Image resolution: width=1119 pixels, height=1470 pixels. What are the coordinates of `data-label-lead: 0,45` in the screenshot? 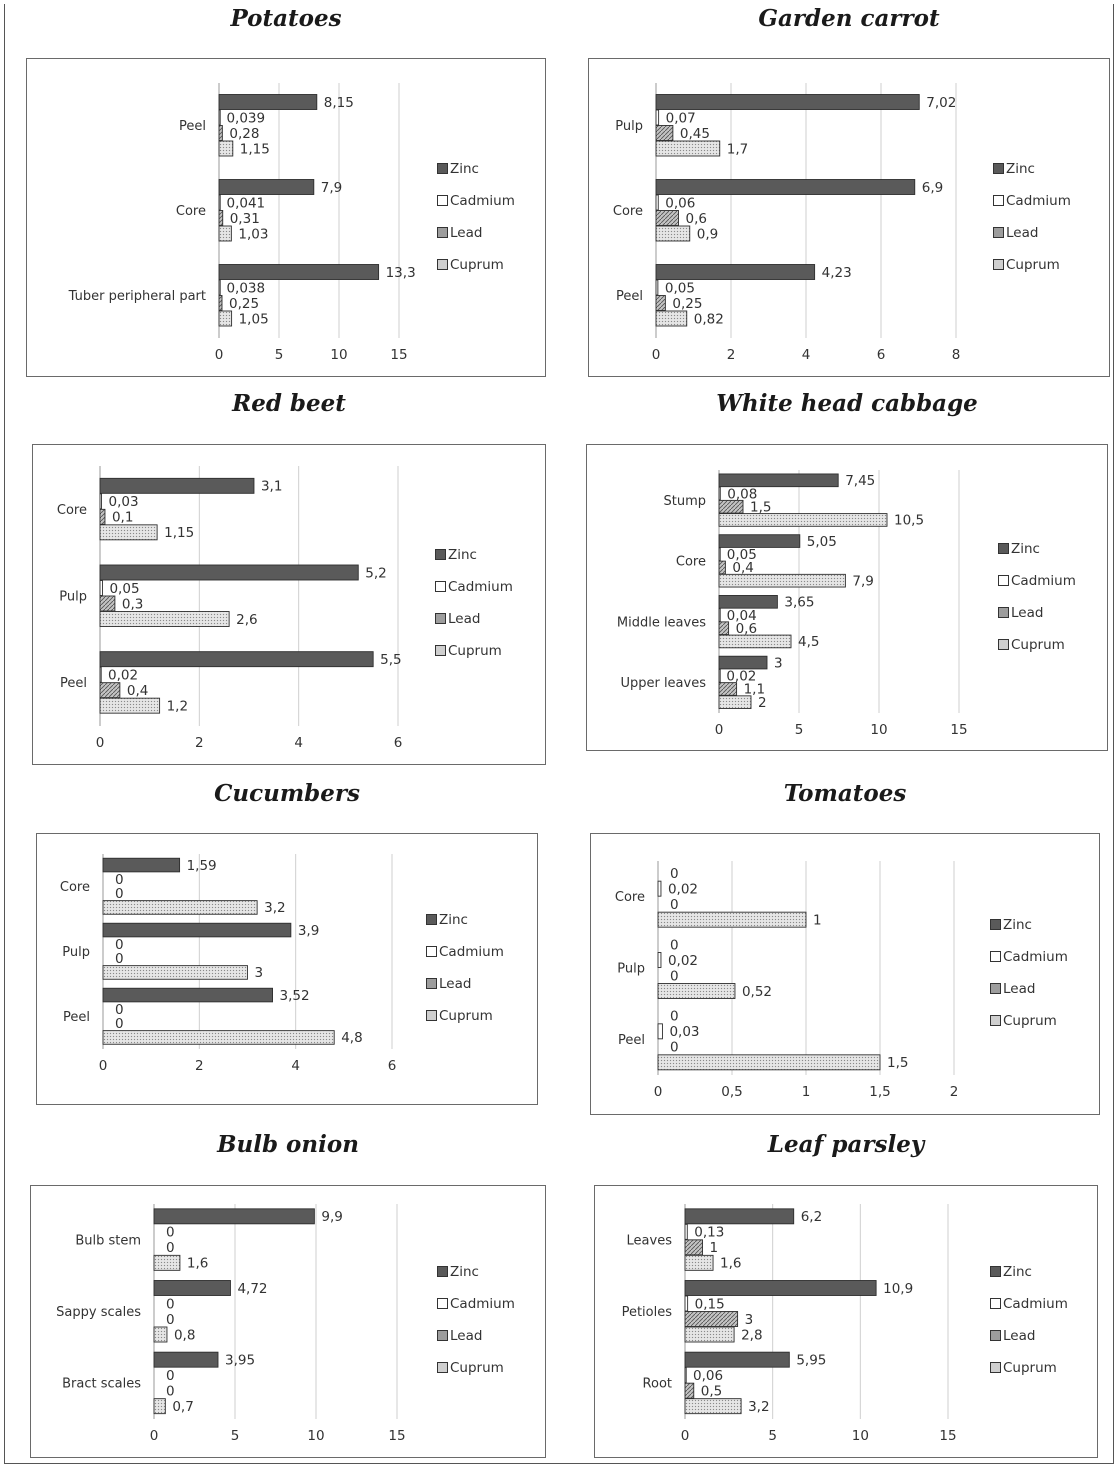 It's located at (695, 134).